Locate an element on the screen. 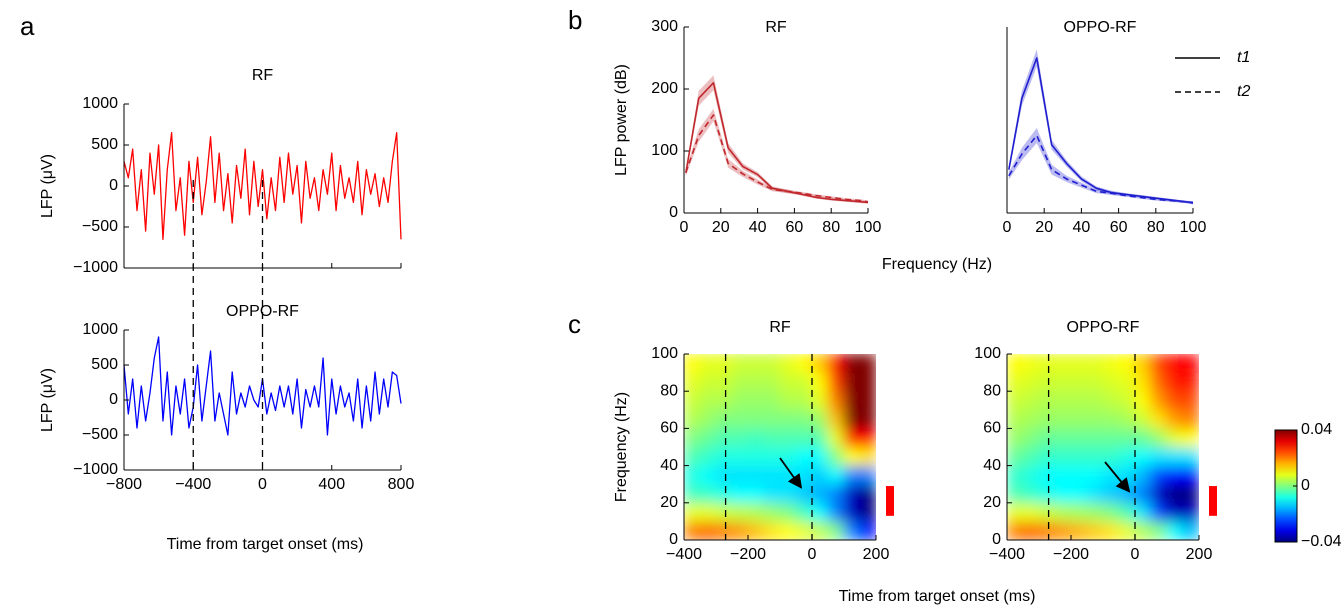  x-tick-label: −200 is located at coordinates (1071, 554).